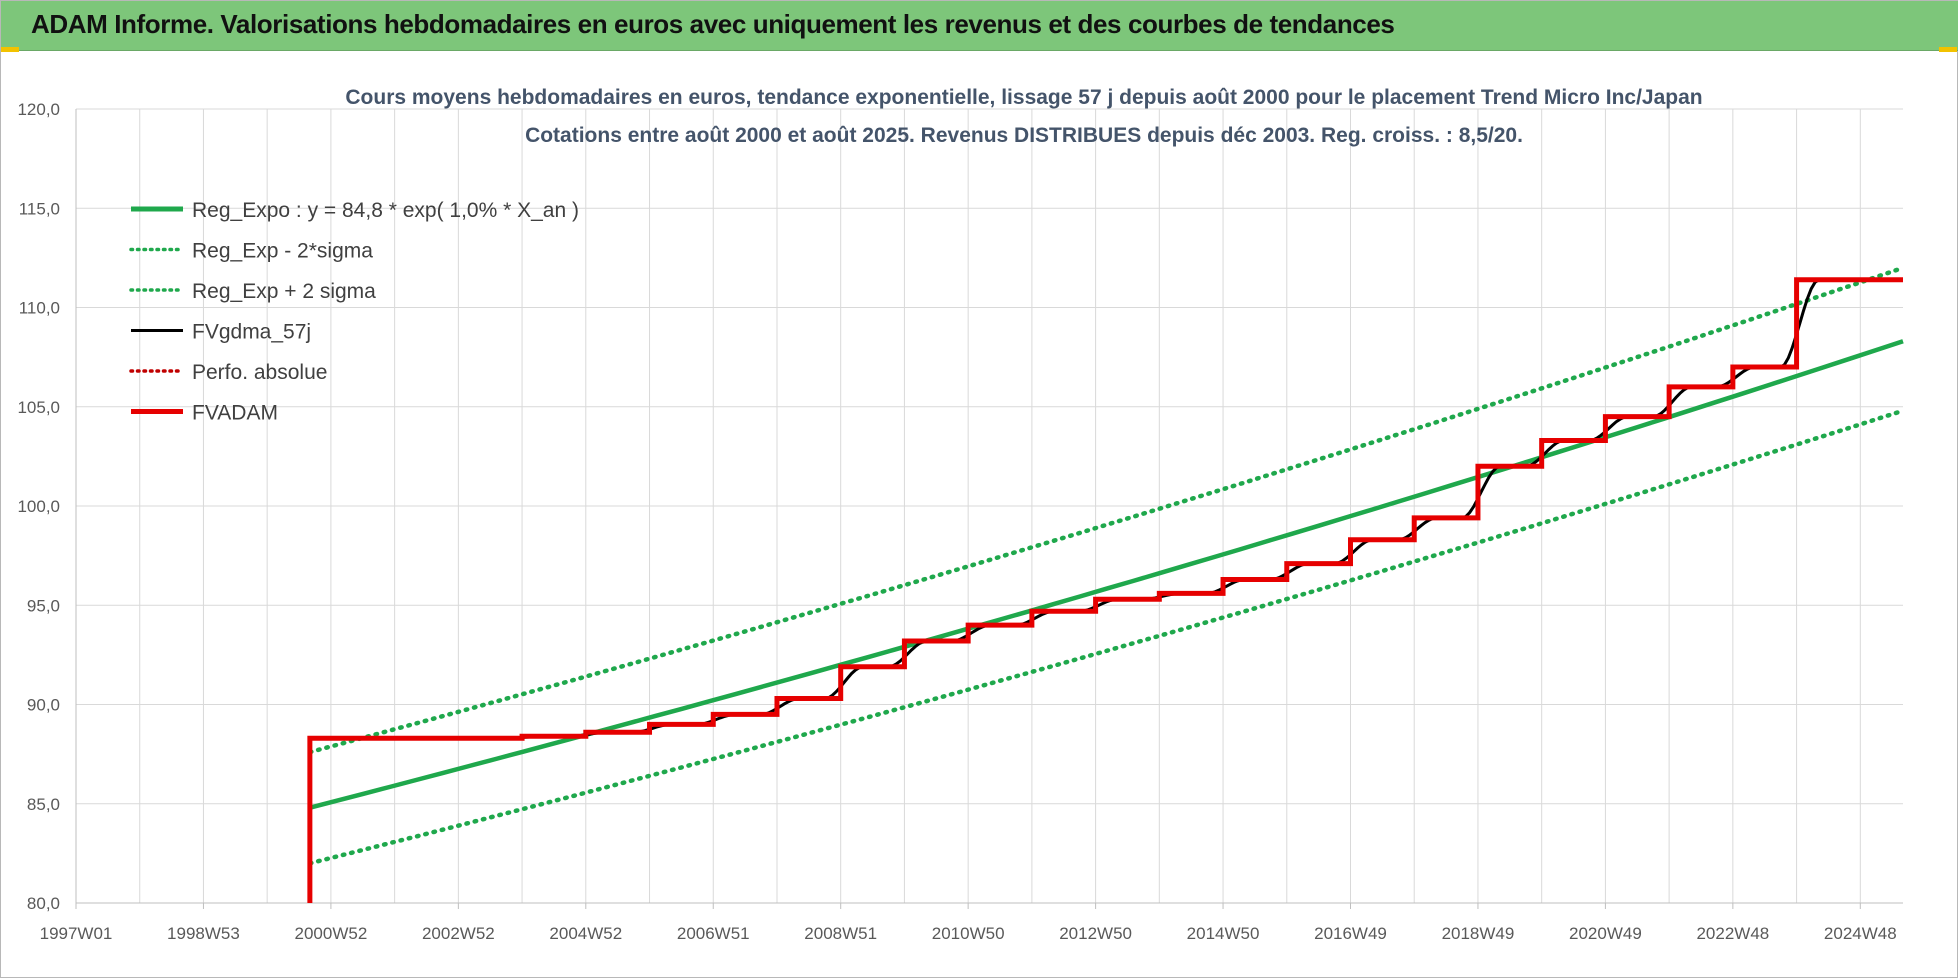 This screenshot has width=1958, height=979. I want to click on legend-label: Reg_Expo : y = 84,8 * exp( 1,0% * X_an ), so click(385, 210).